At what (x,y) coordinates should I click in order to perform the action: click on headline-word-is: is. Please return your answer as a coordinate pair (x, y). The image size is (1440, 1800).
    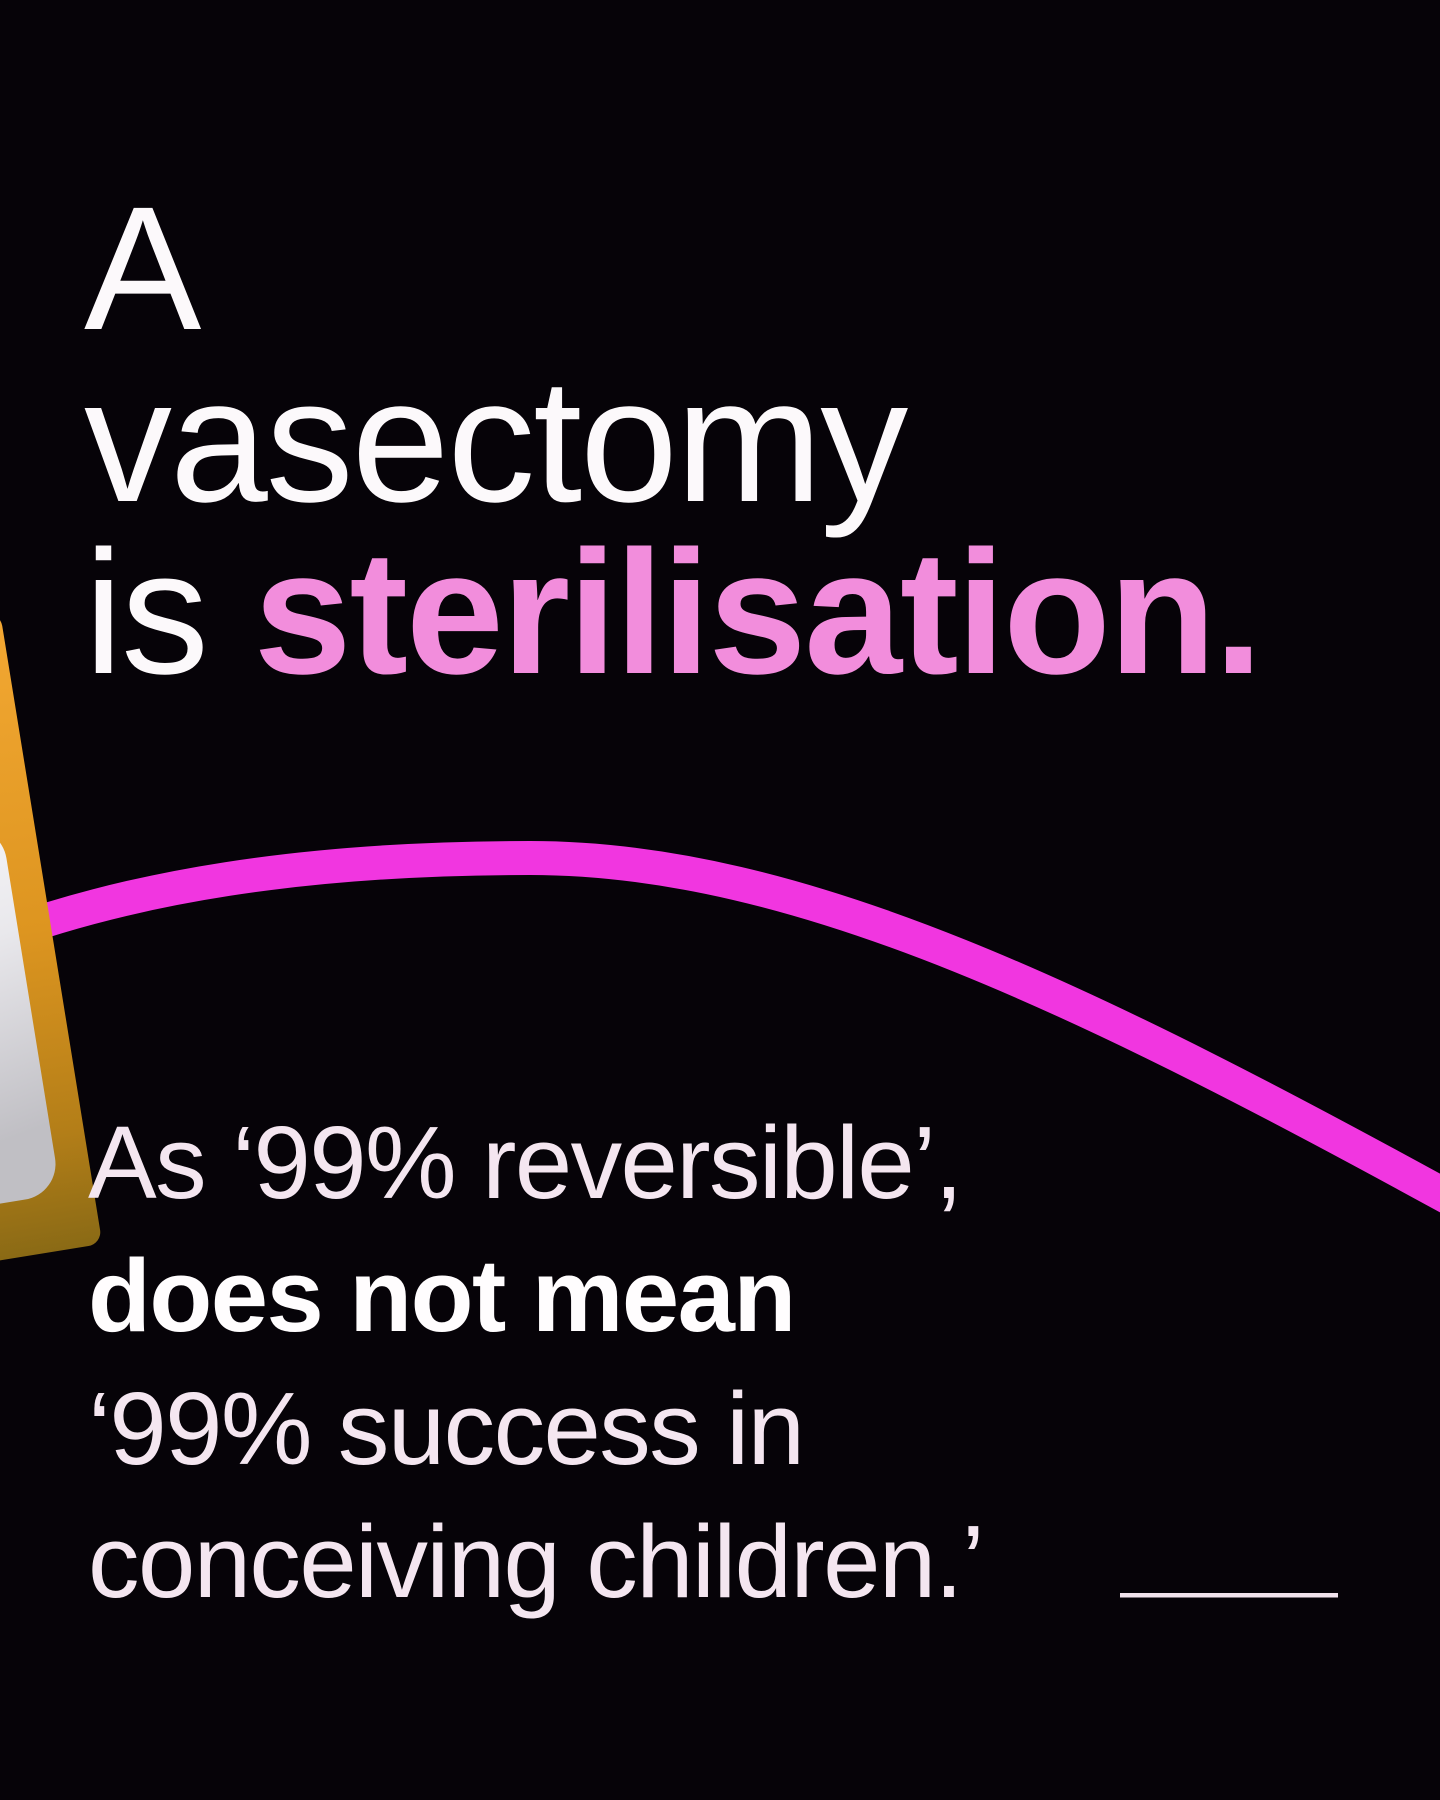
    Looking at the image, I should click on (169, 613).